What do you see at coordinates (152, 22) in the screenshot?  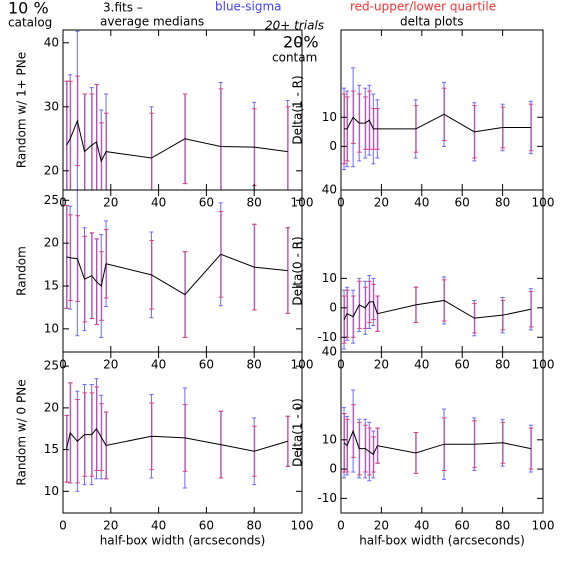 I see `header-averages: average medians` at bounding box center [152, 22].